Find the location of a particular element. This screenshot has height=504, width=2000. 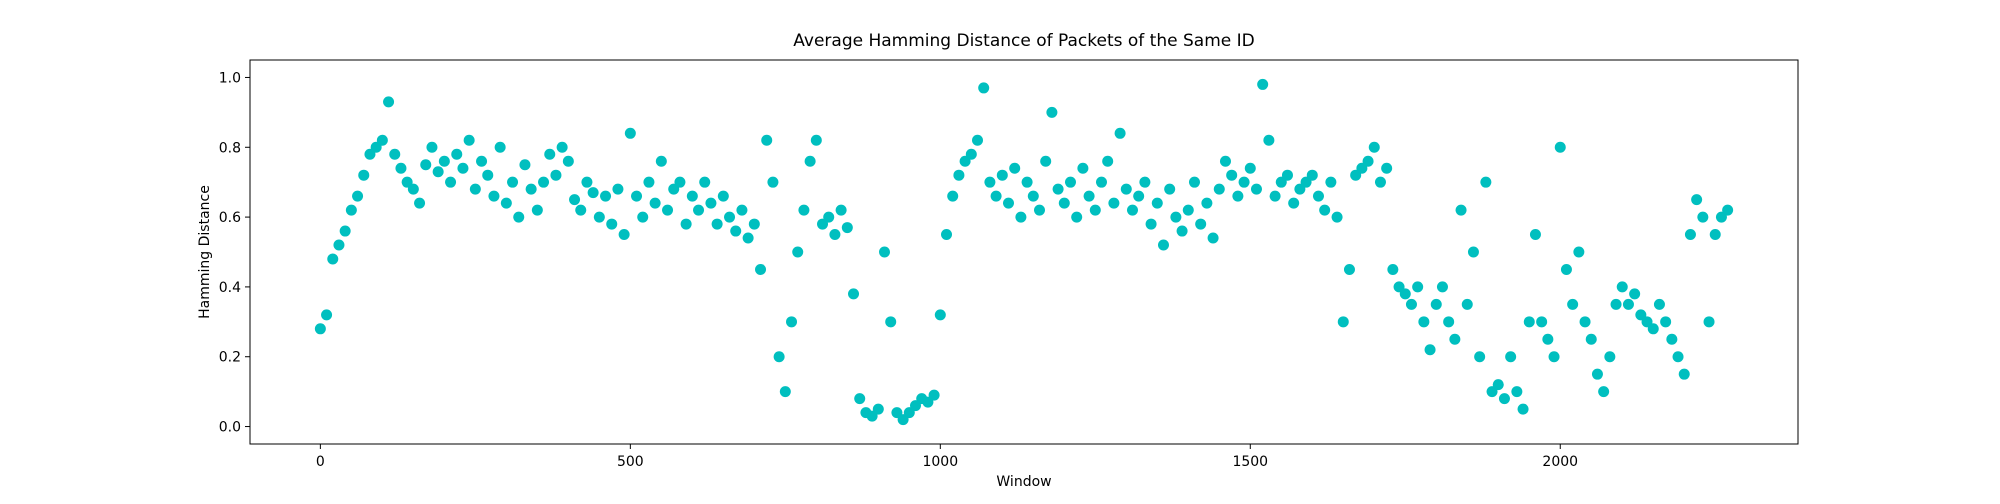

y-tick-label: 0.6 is located at coordinates (230, 218).